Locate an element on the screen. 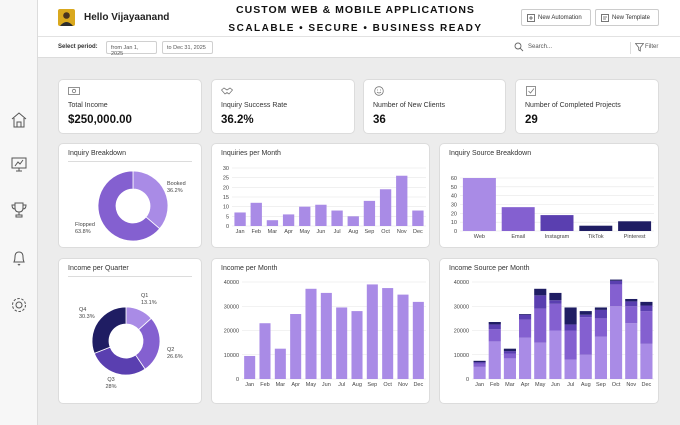 The image size is (680, 425). x-tick-label: Dec is located at coordinates (647, 385).